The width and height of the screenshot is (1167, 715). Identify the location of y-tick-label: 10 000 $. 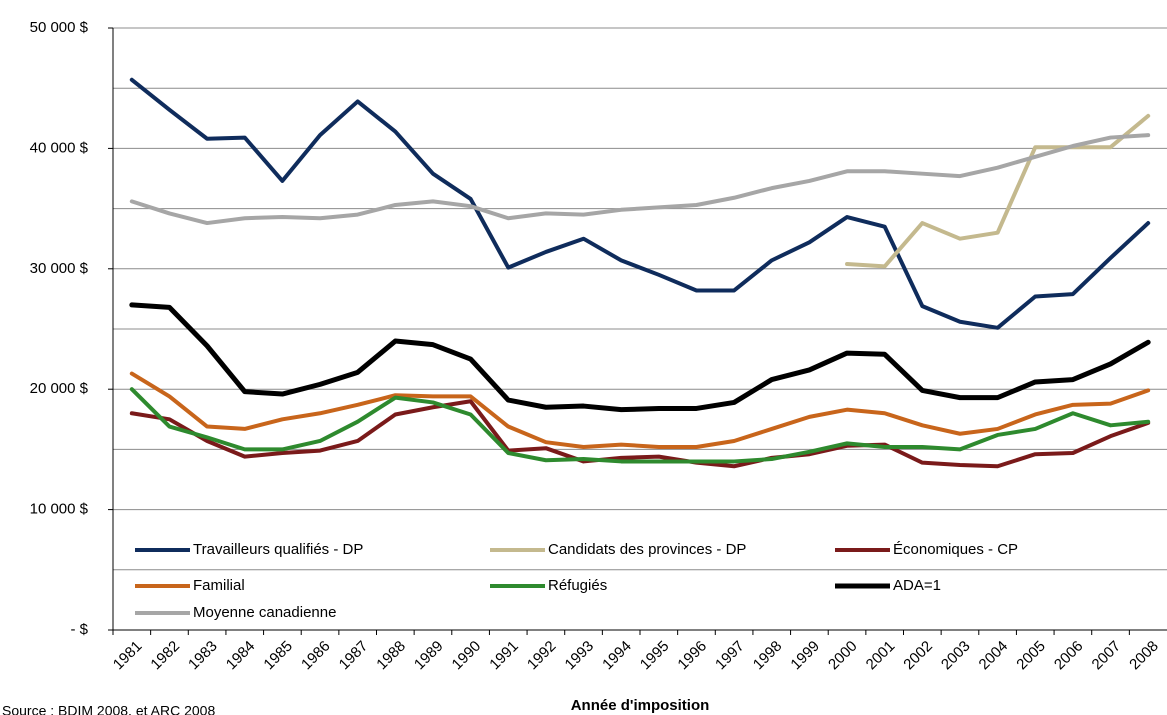
(59, 509).